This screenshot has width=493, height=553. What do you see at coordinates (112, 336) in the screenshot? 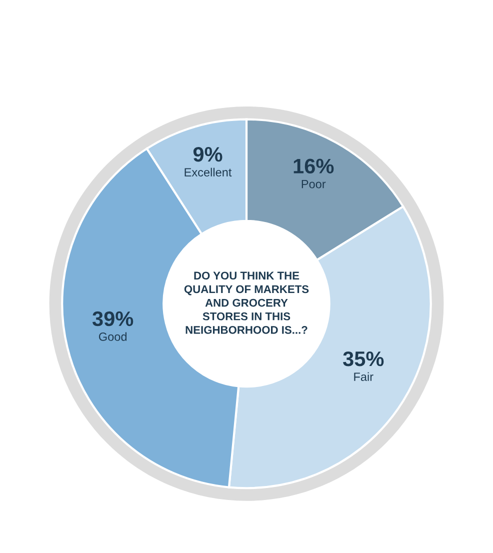
I see `slice-label: Good` at bounding box center [112, 336].